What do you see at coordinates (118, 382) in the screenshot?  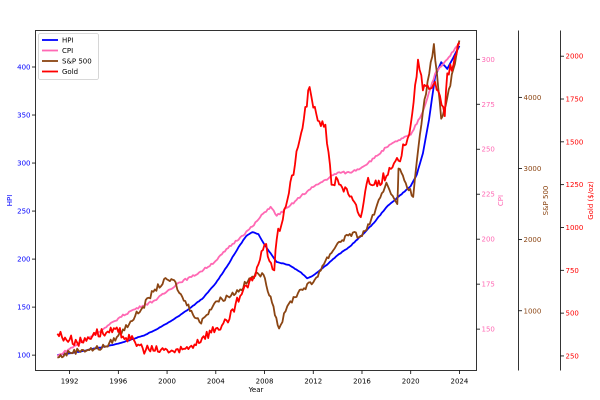 I see `x-tick-label: 1996` at bounding box center [118, 382].